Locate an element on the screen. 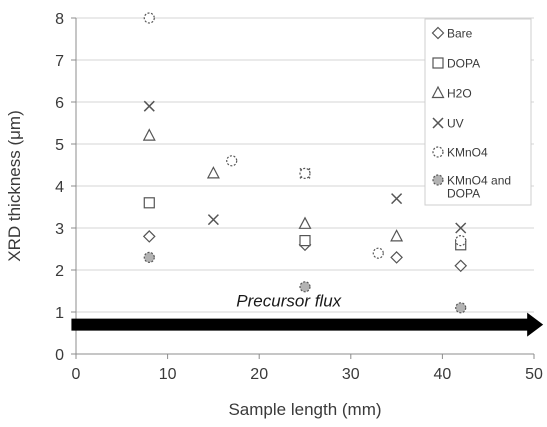 This screenshot has width=547, height=427. x-tick-label: 10 is located at coordinates (168, 374).